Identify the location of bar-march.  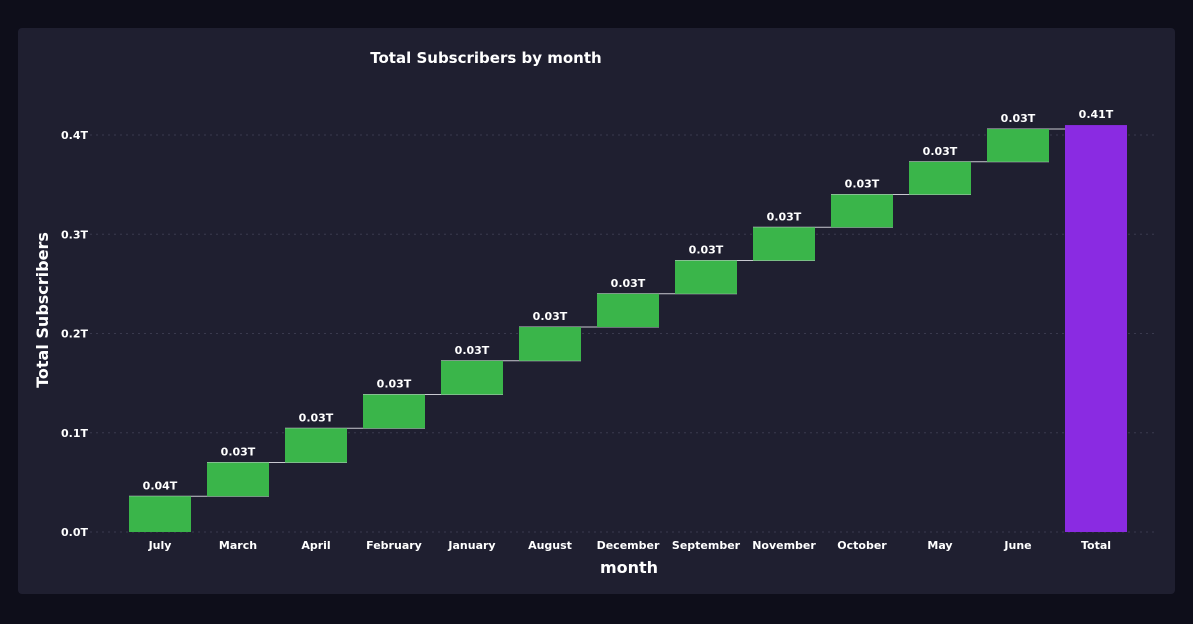
(238, 479).